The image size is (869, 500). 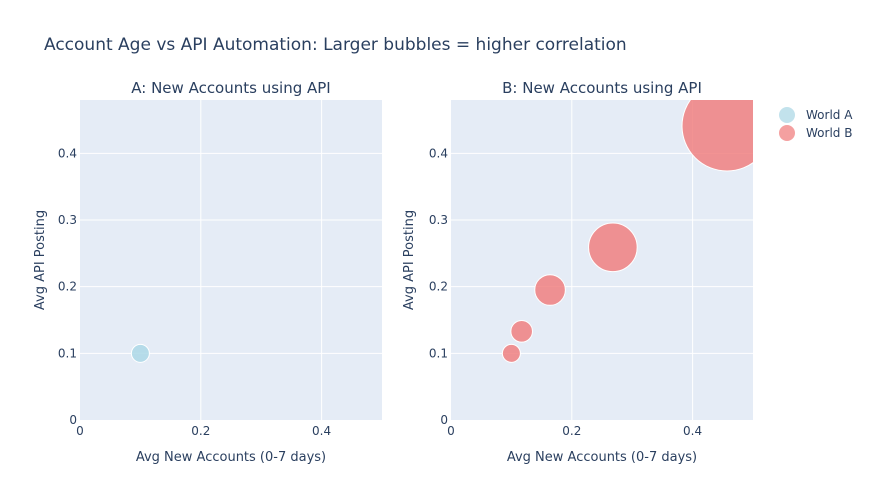 I want to click on legend-item-world-b: World B, so click(x=815, y=133).